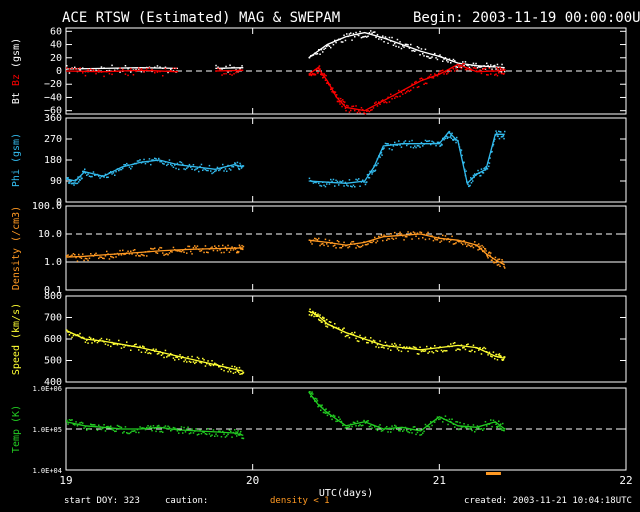 This screenshot has height=512, width=640. What do you see at coordinates (201, 18) in the screenshot?
I see `chart-title: ACE RTSW (Estimated) MAG & SWEPAM` at bounding box center [201, 18].